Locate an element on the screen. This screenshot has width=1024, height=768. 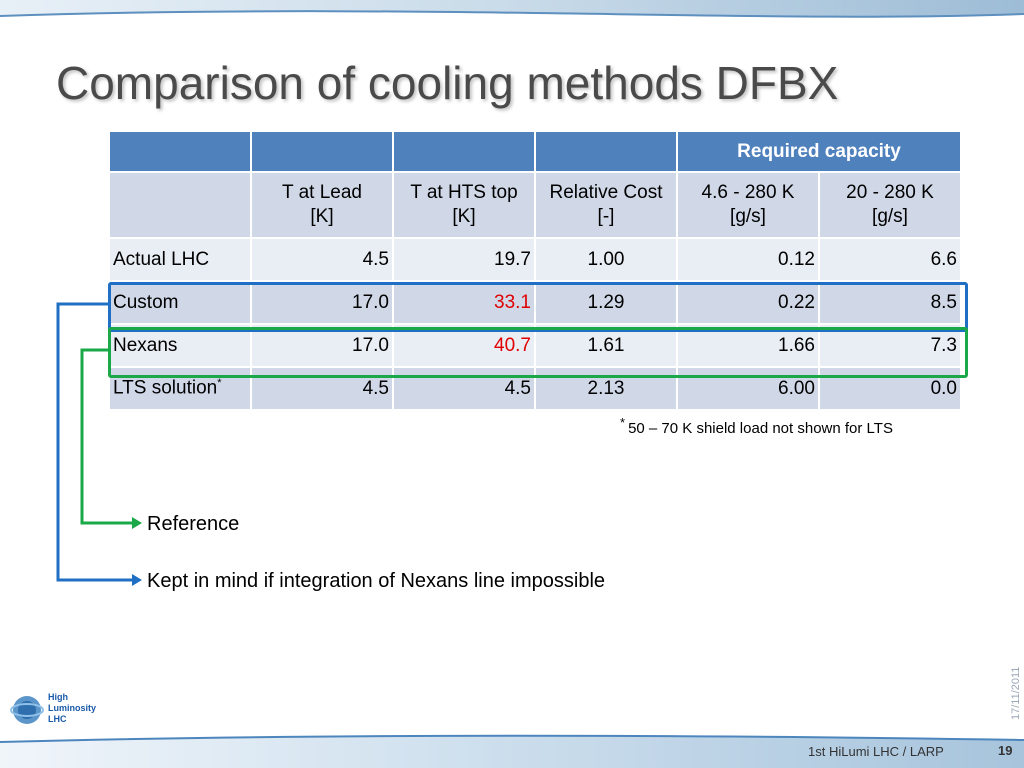
column-header-capacity-4-6: 4.6 - 280 K [g/s] is located at coordinates (748, 205).